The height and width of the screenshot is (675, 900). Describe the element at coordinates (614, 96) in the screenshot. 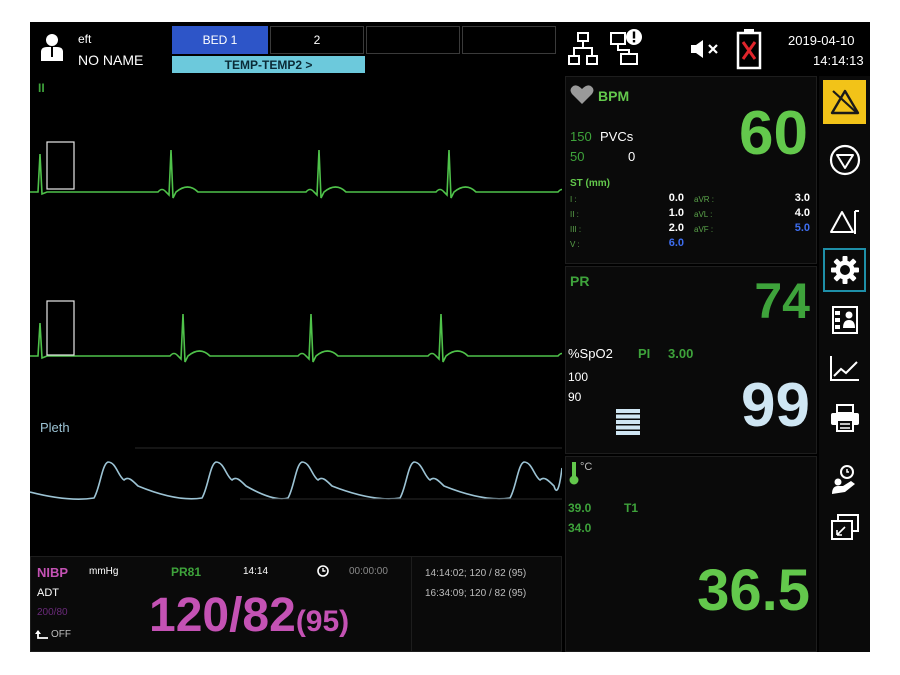

I see `hr-label: BPM` at that location.